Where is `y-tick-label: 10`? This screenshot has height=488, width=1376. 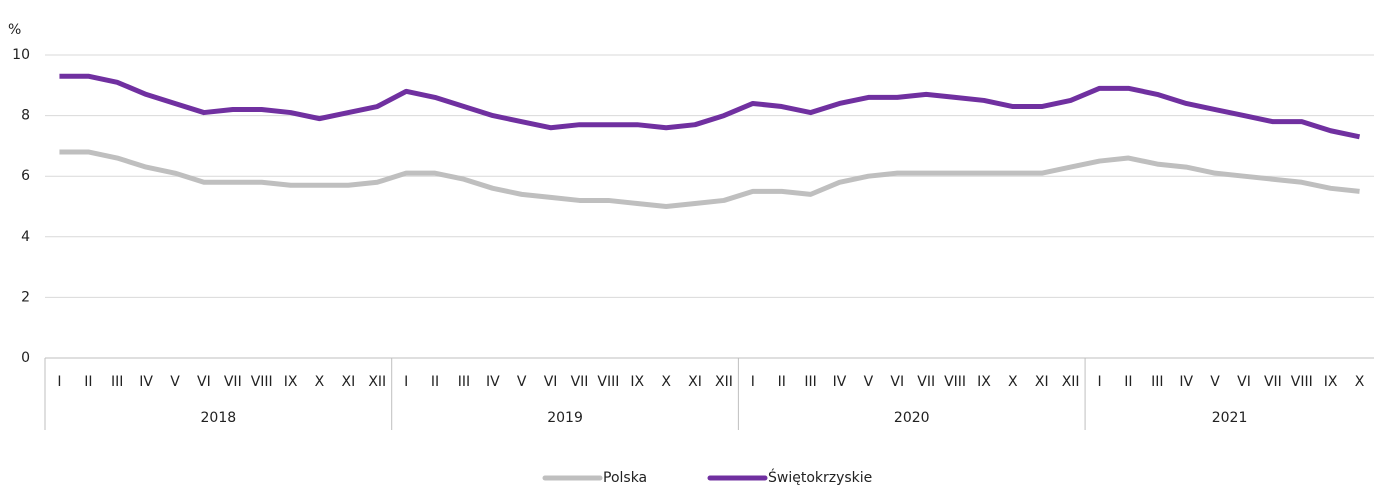 y-tick-label: 10 is located at coordinates (21, 55).